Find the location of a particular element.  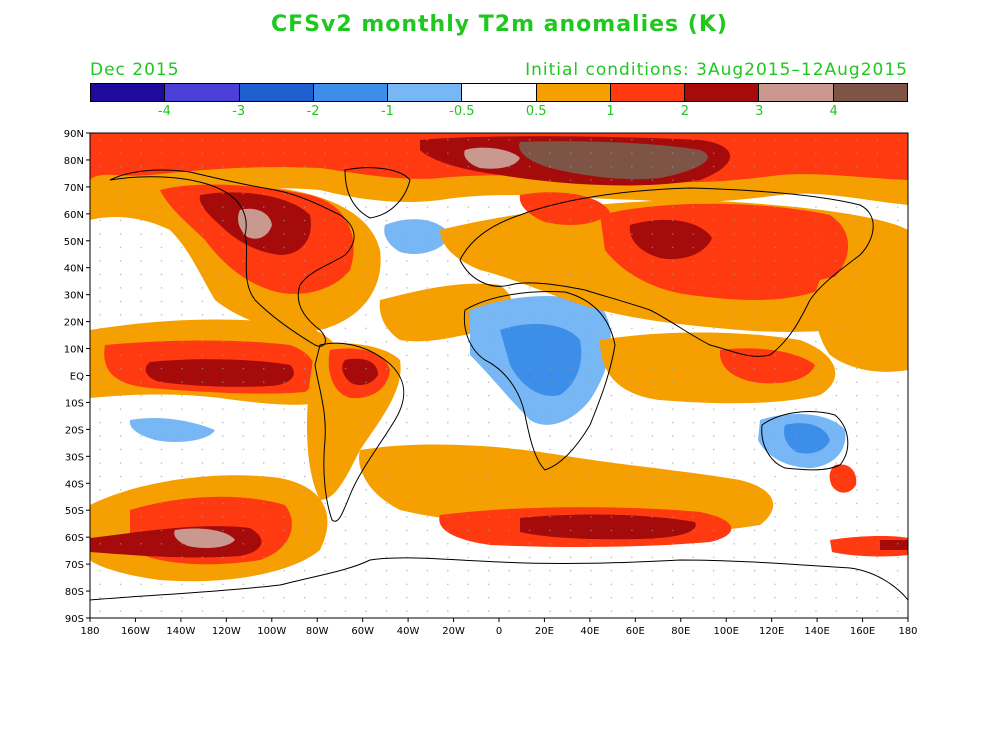

north-america-coast is located at coordinates (232, 258).